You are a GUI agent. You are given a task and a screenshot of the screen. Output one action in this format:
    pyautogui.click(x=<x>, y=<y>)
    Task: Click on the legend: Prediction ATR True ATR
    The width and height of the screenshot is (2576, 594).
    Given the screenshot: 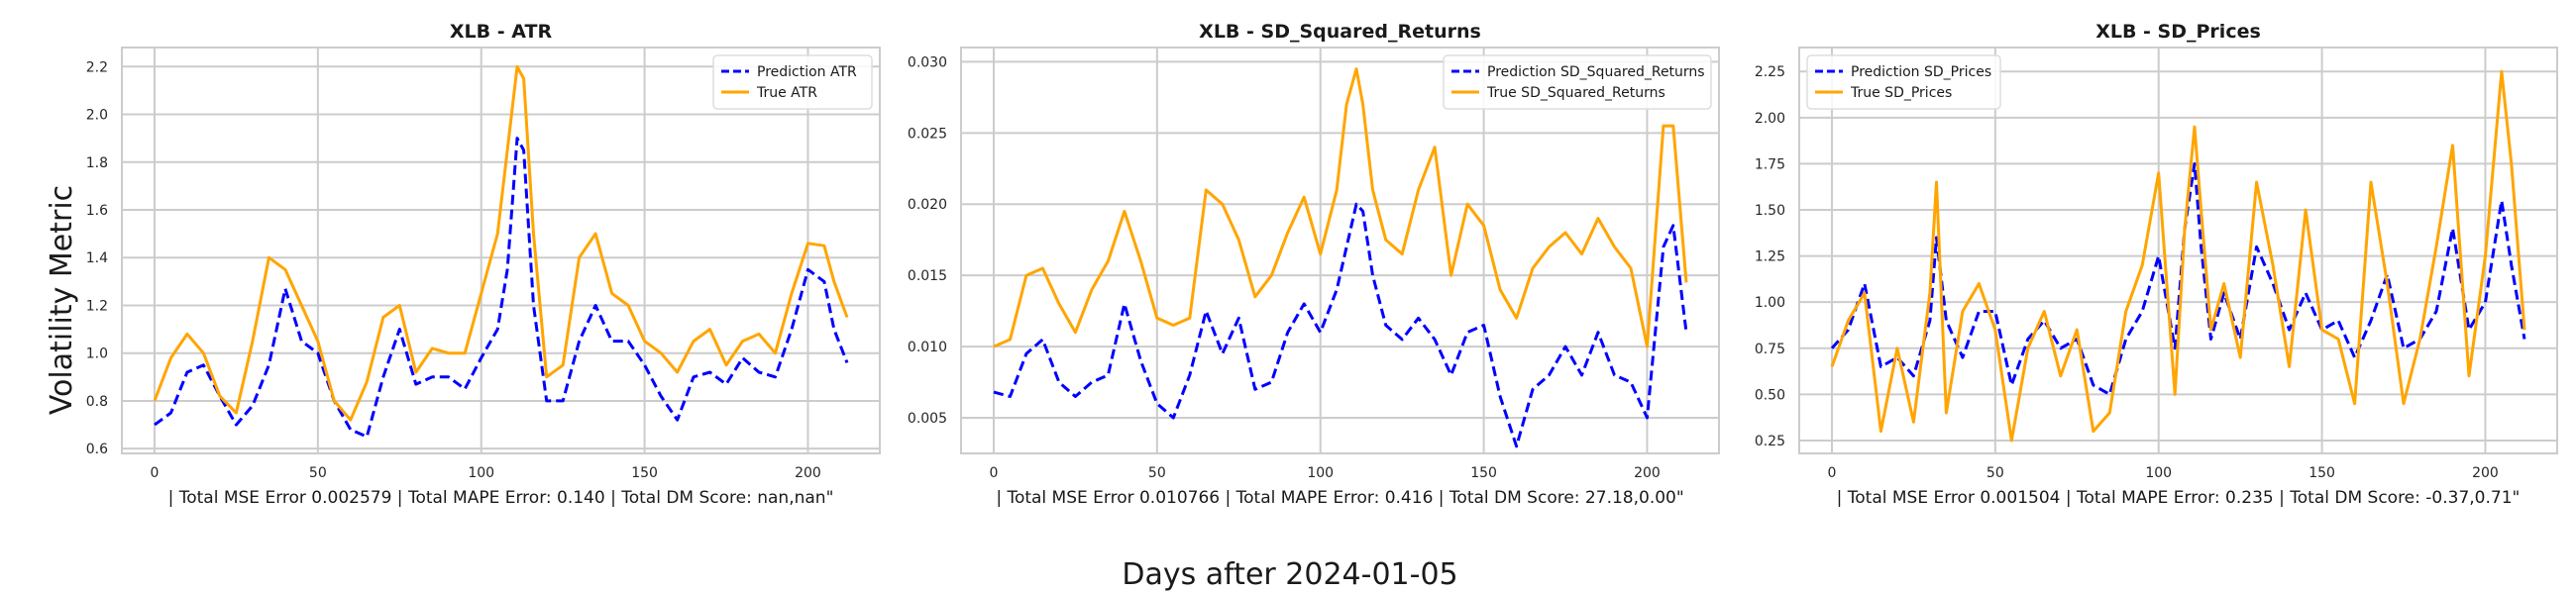 What is the action you would take?
    pyautogui.click(x=792, y=82)
    